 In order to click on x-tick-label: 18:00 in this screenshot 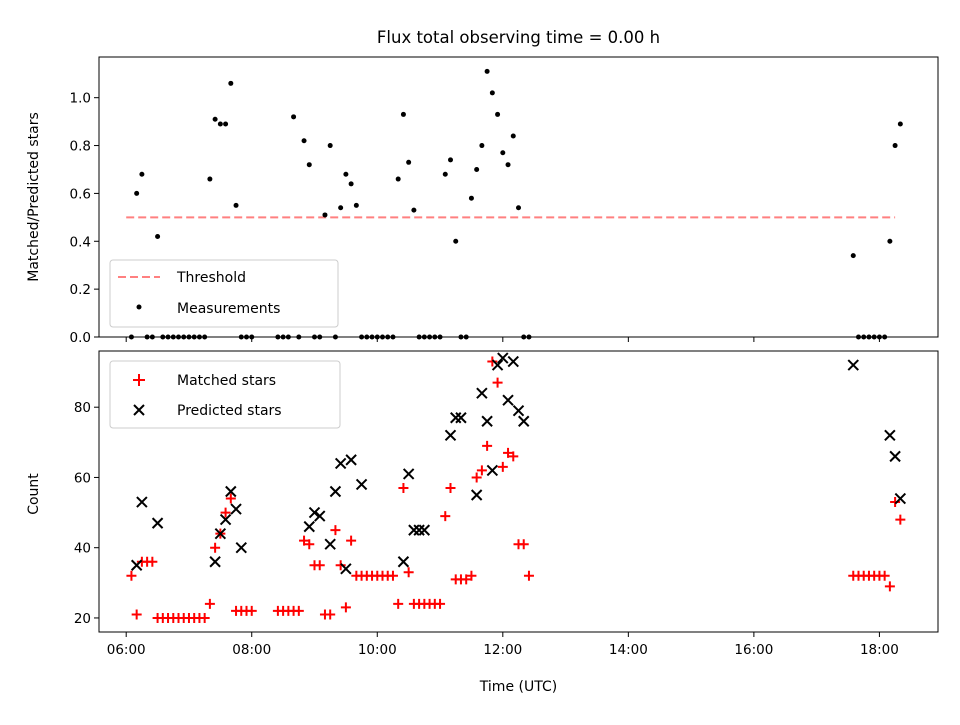, I will do `click(879, 650)`.